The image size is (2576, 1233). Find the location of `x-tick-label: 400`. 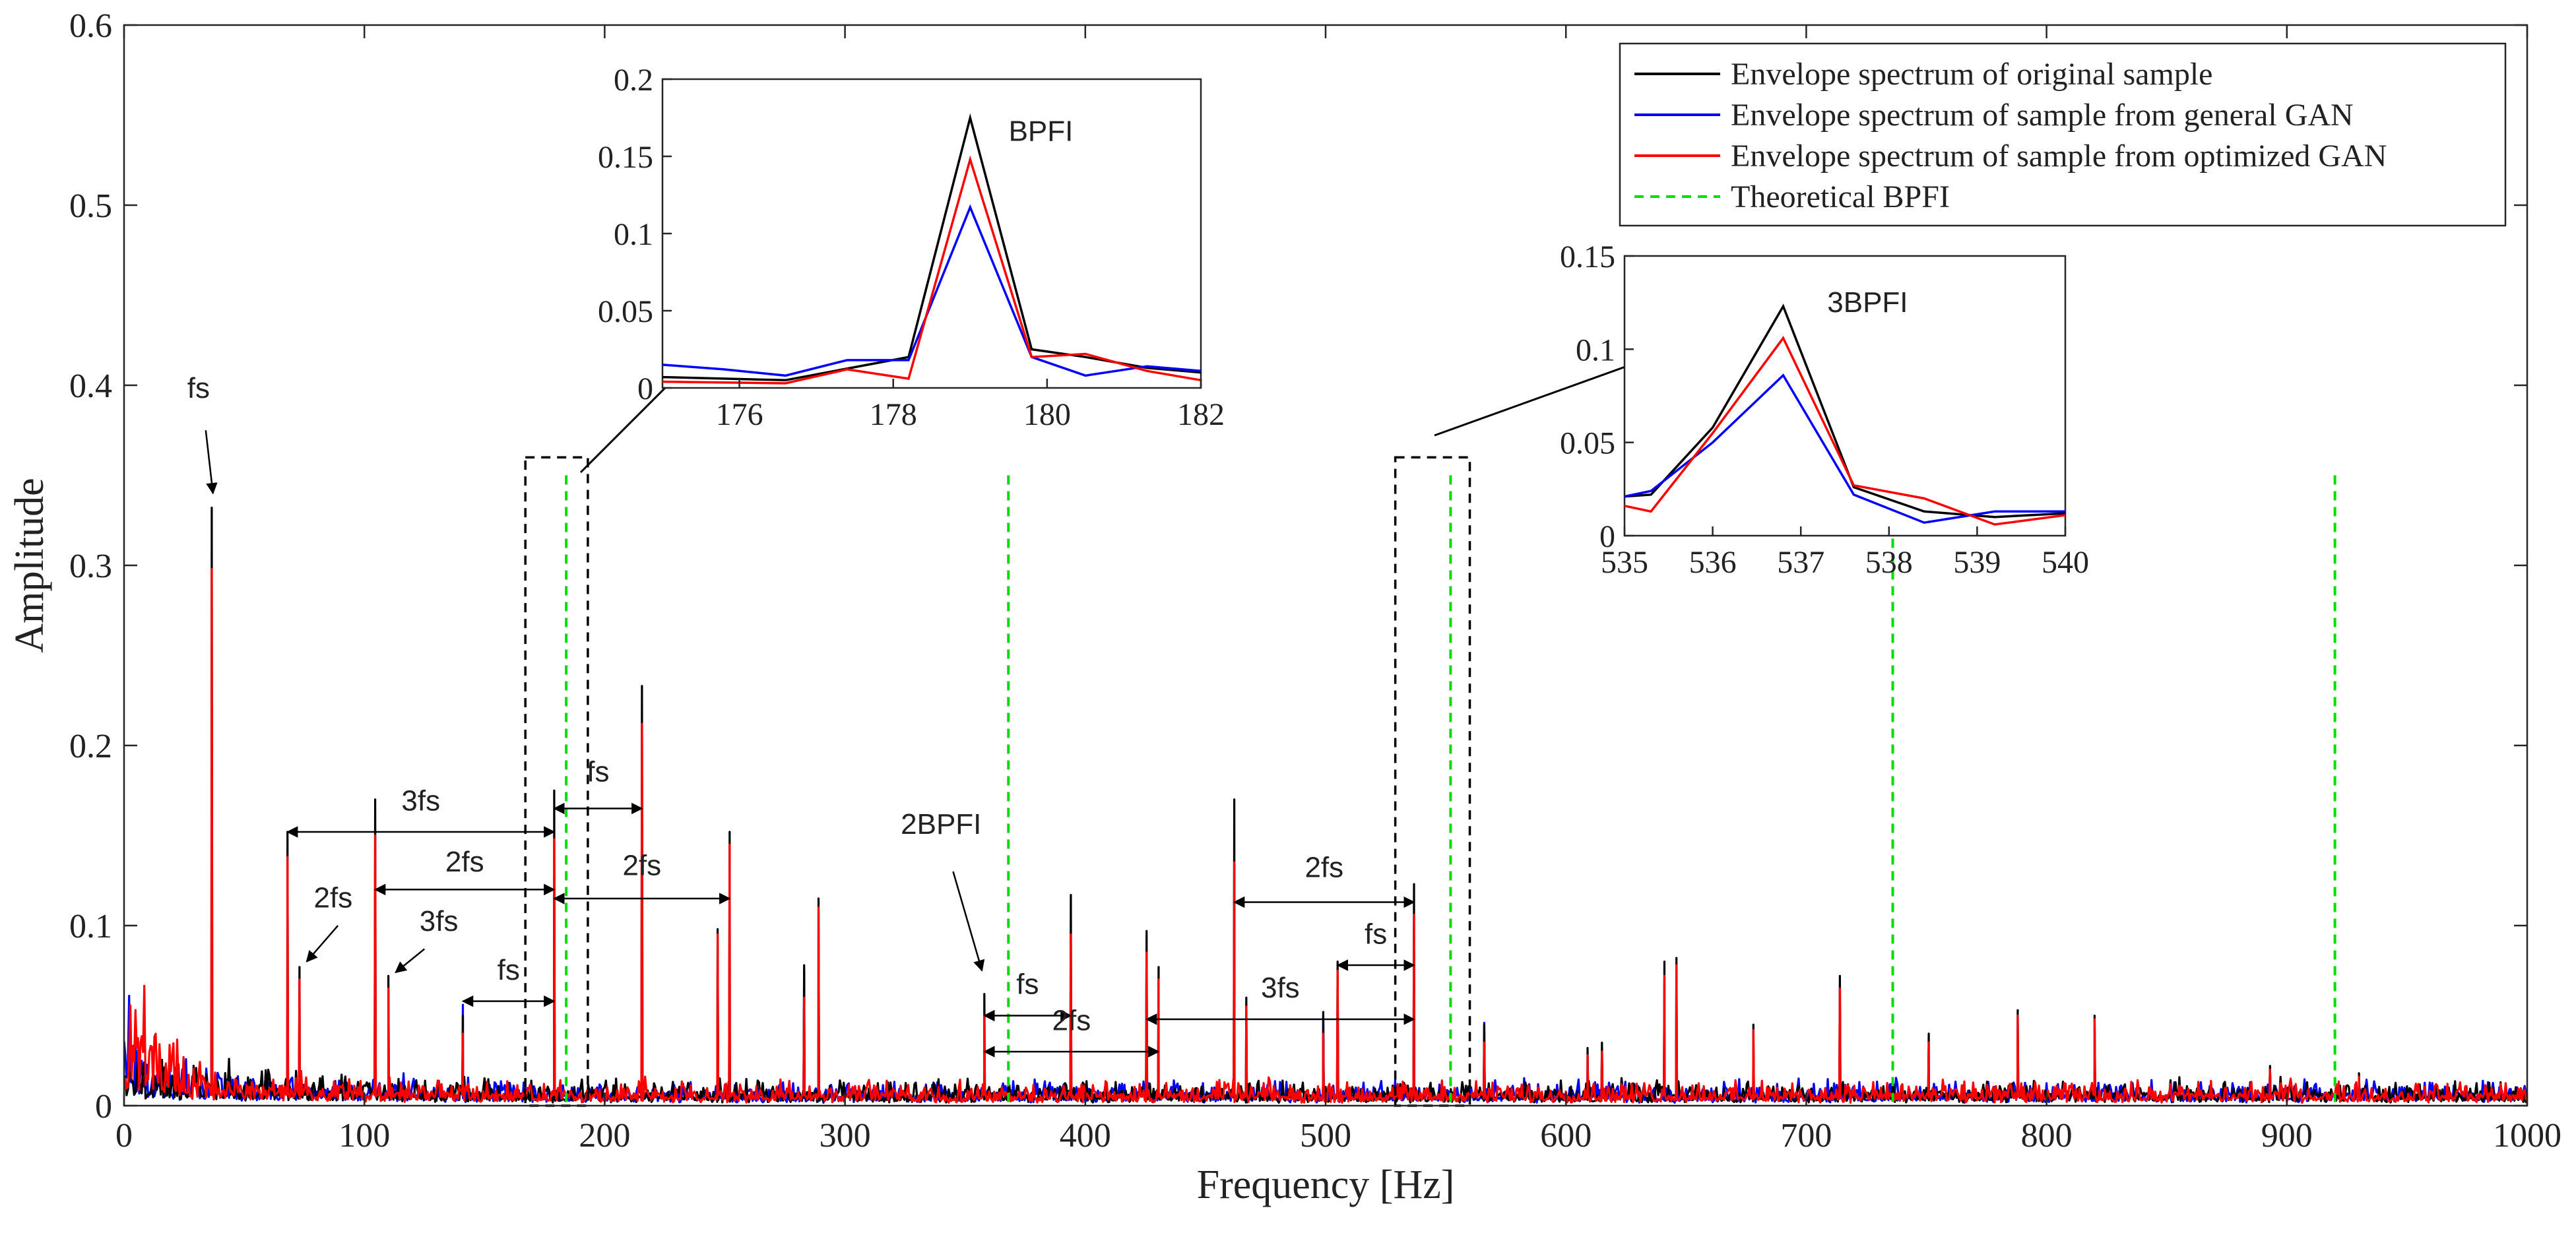

x-tick-label: 400 is located at coordinates (1085, 1135).